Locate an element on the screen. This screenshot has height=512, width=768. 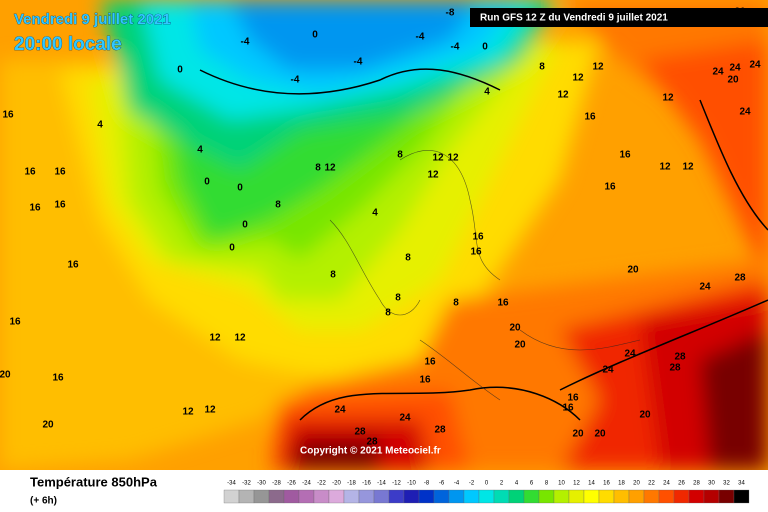
scale-label: -8 is located at coordinates (427, 484).